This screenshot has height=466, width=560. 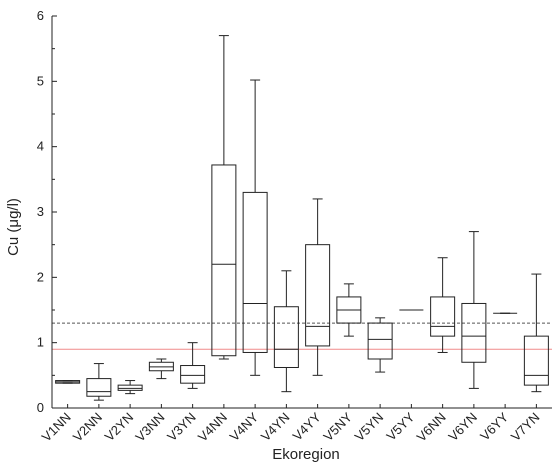 I want to click on y-tick-label: 6, so click(x=40, y=15).